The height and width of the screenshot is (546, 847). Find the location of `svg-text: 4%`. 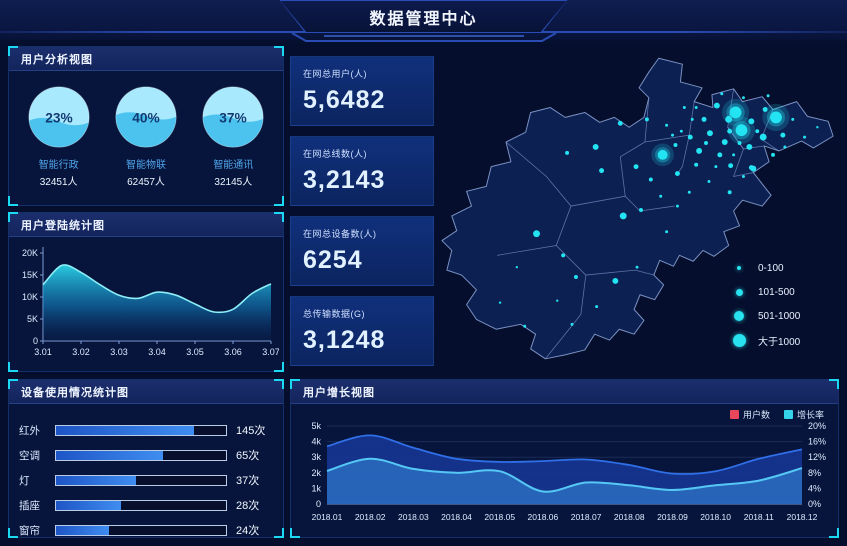

svg-text: 4% is located at coordinates (814, 488).